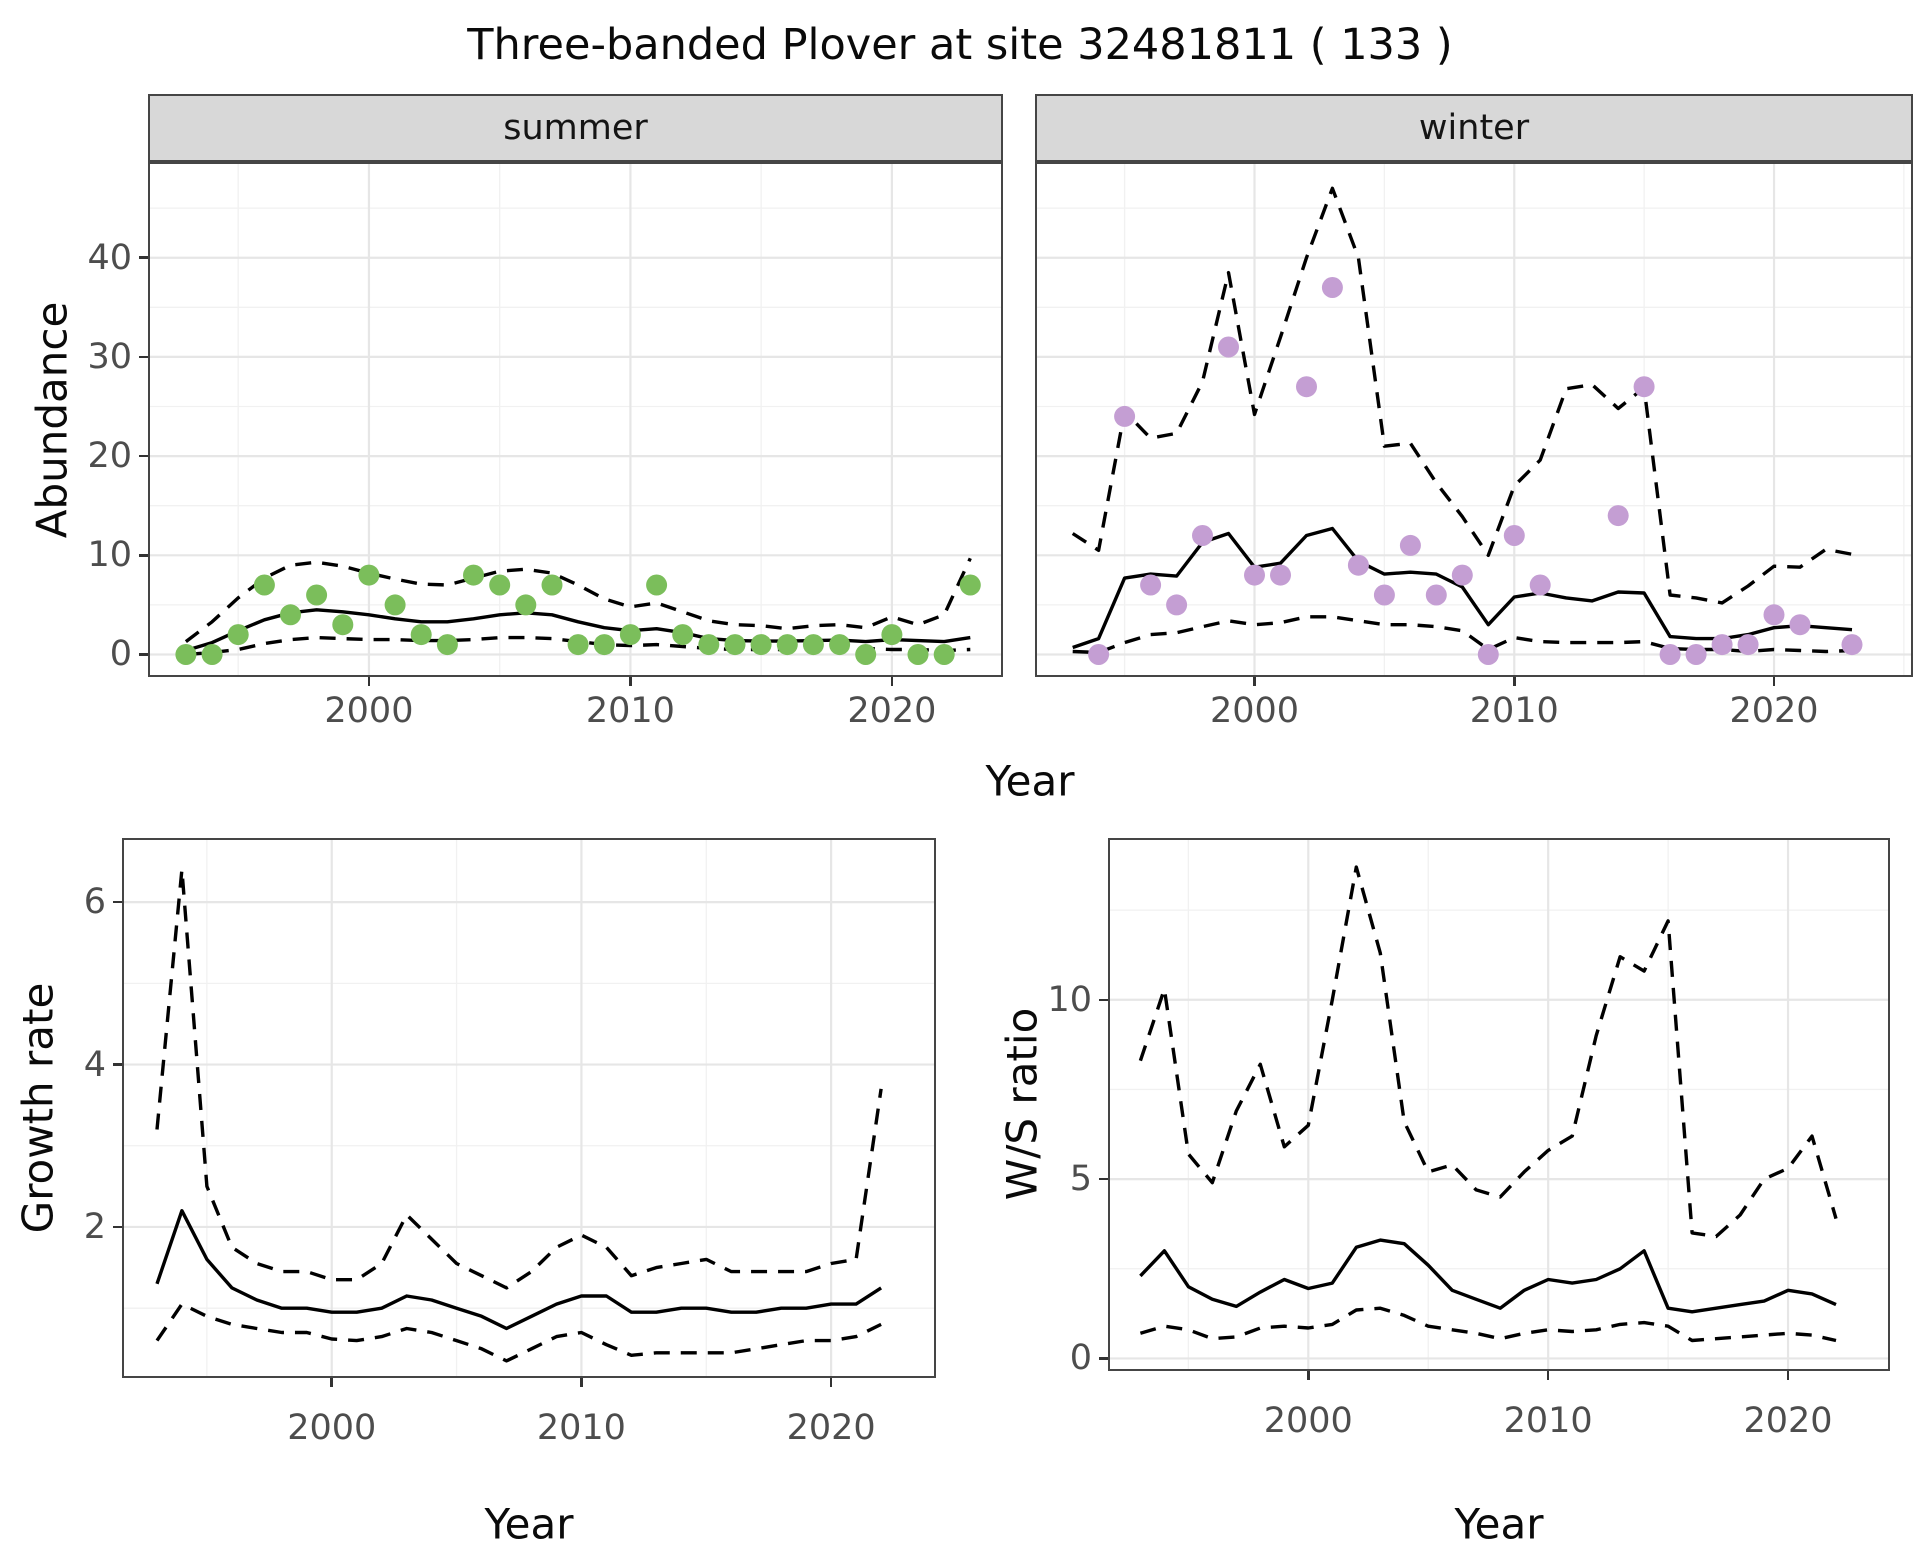  What do you see at coordinates (94, 902) in the screenshot?
I see `y-tick-label: 6` at bounding box center [94, 902].